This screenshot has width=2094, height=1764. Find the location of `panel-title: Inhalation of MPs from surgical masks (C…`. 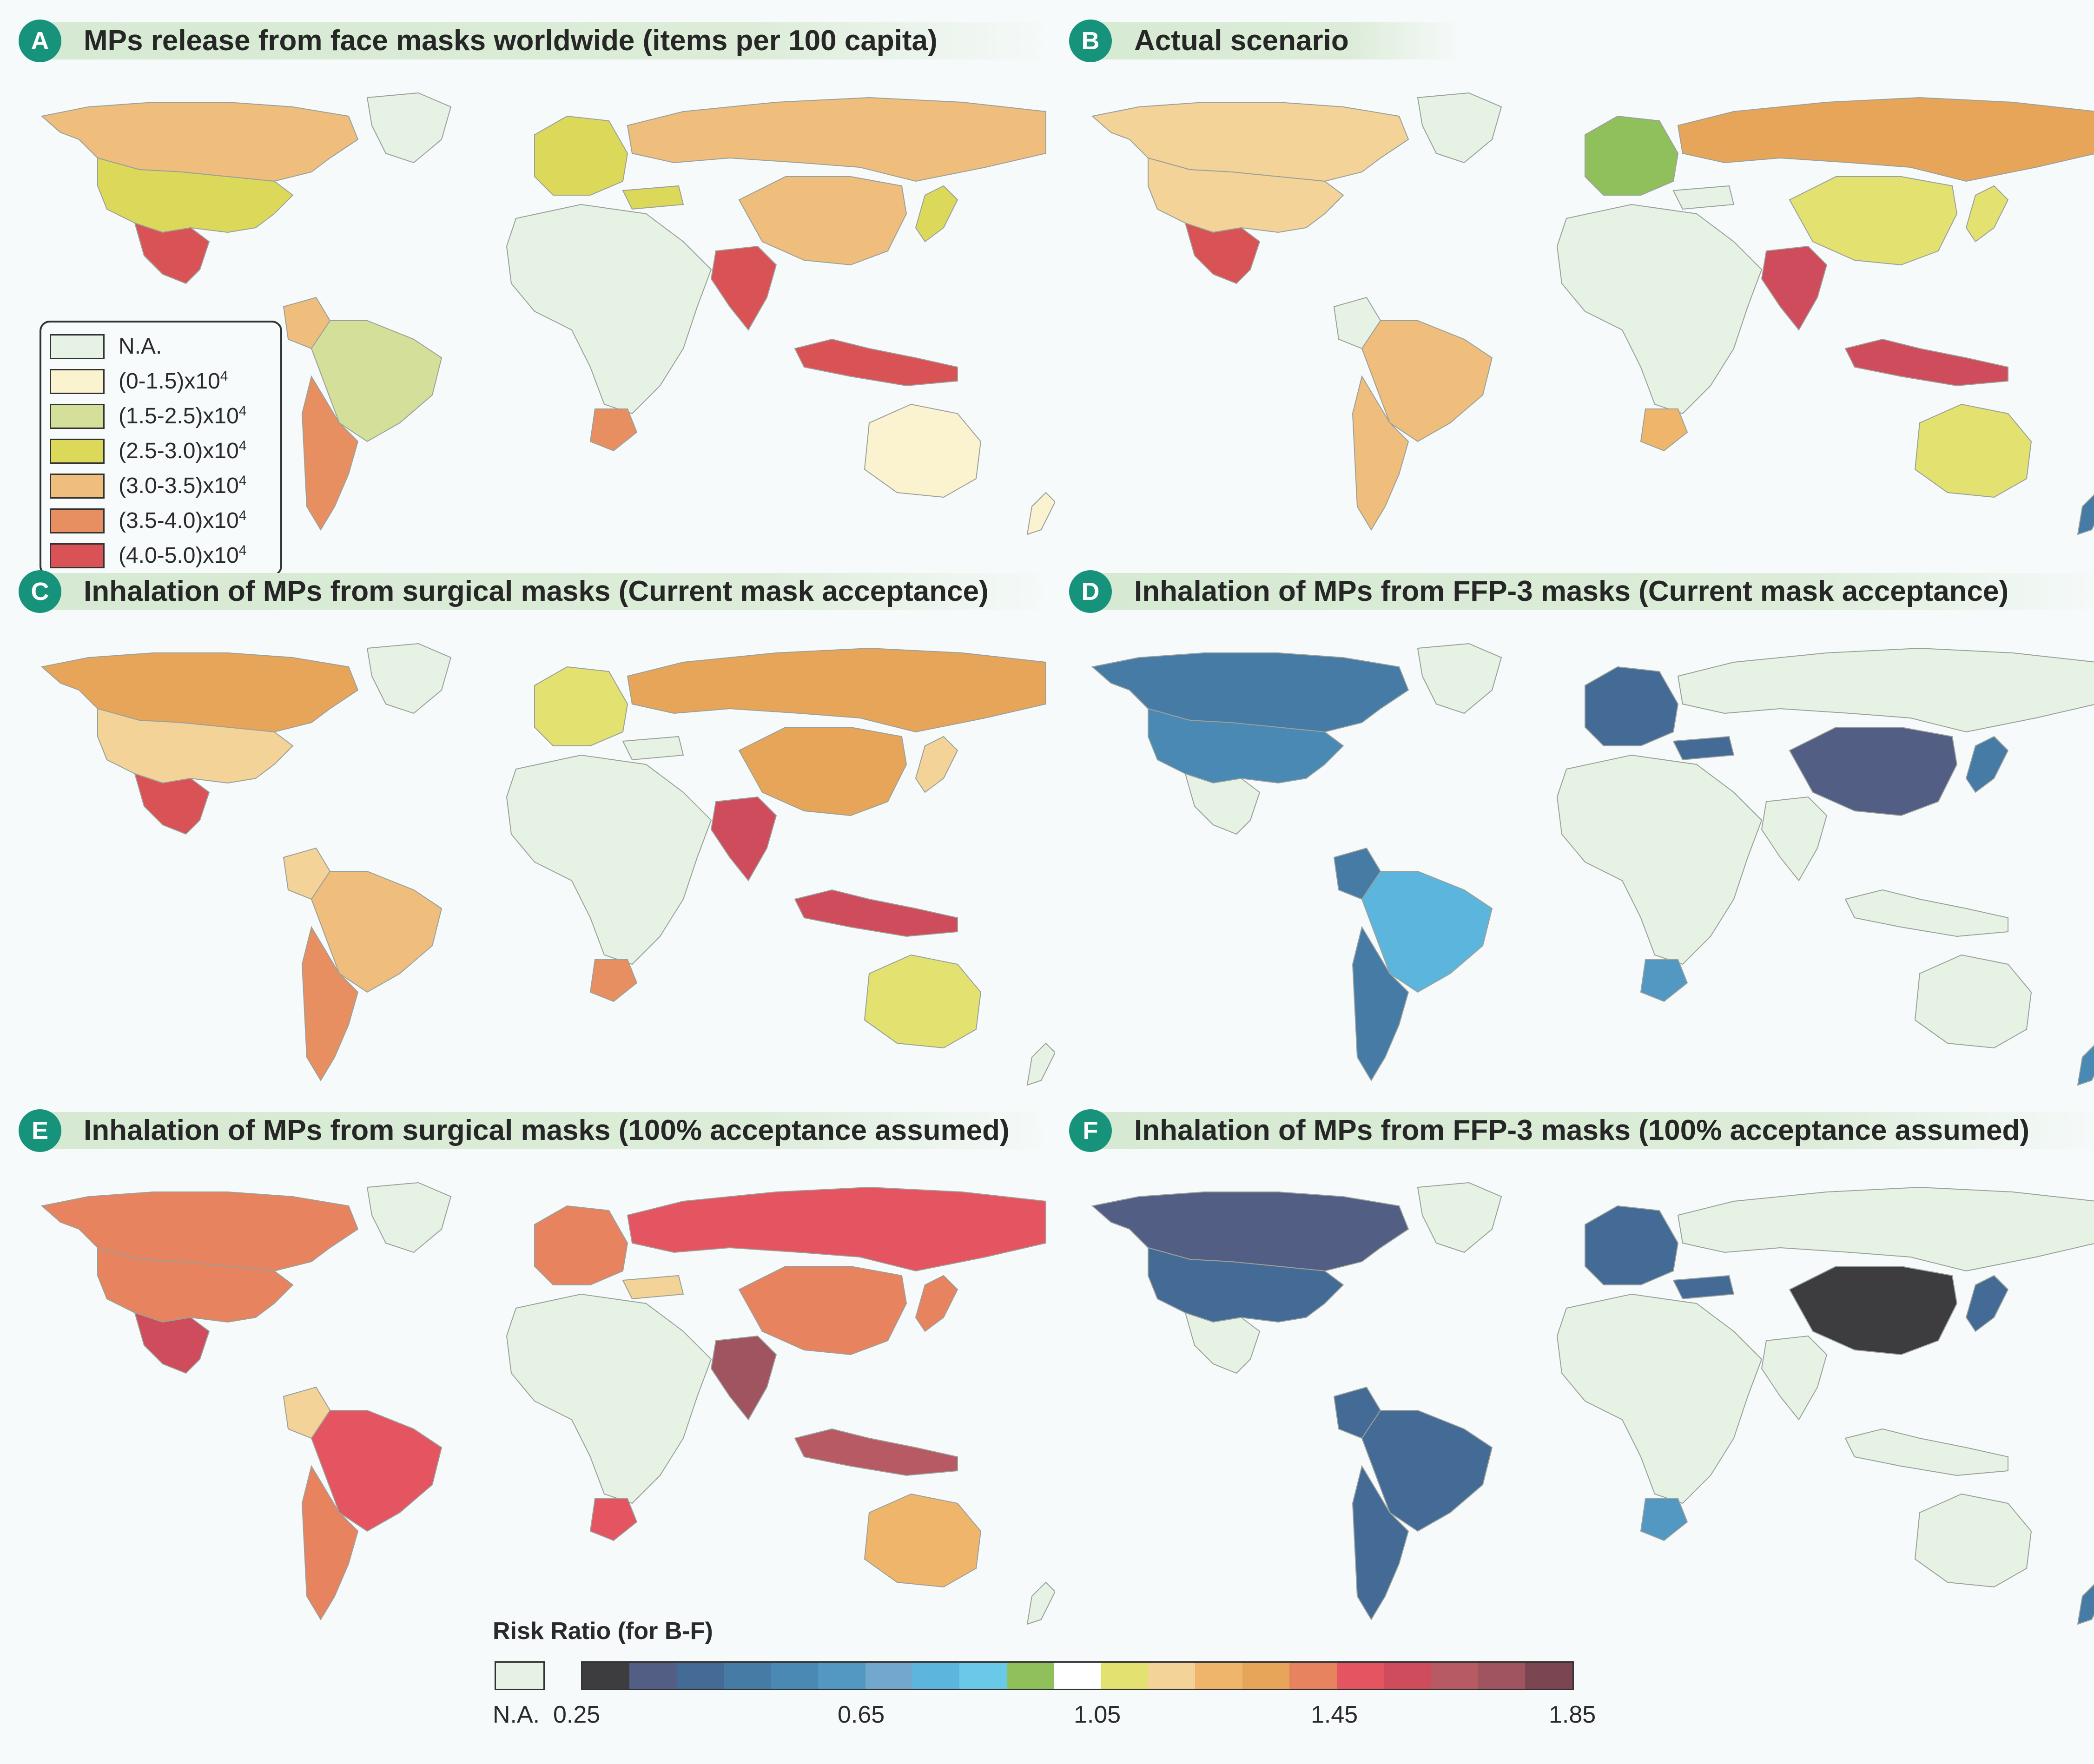

panel-title: Inhalation of MPs from surgical masks (C… is located at coordinates (536, 591).